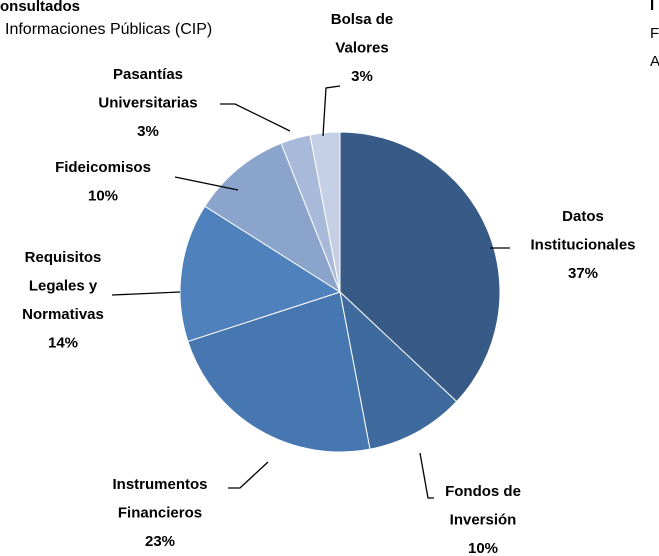 Image resolution: width=659 pixels, height=556 pixels. Describe the element at coordinates (63, 314) in the screenshot. I see `slice-label: Normativas` at that location.